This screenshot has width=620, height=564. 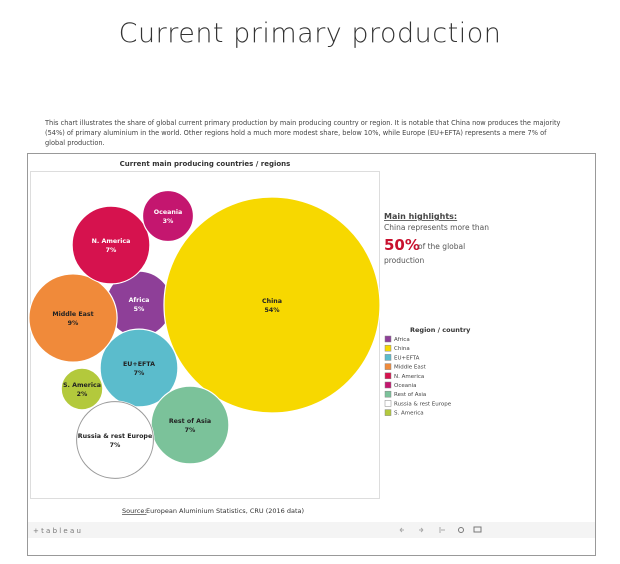 What do you see at coordinates (134, 511) in the screenshot?
I see `source-label: Source:` at bounding box center [134, 511].